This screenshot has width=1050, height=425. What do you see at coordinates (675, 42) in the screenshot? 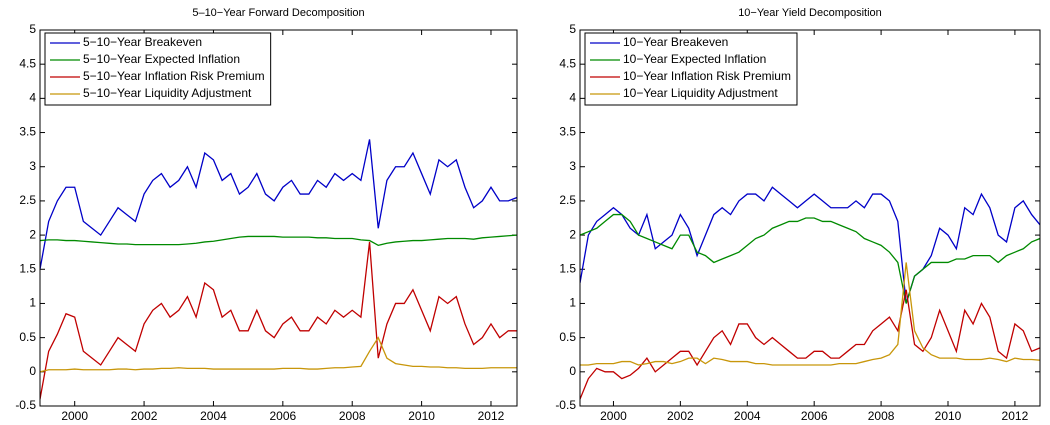
I see `legend-label: 10−Year Breakeven` at bounding box center [675, 42].